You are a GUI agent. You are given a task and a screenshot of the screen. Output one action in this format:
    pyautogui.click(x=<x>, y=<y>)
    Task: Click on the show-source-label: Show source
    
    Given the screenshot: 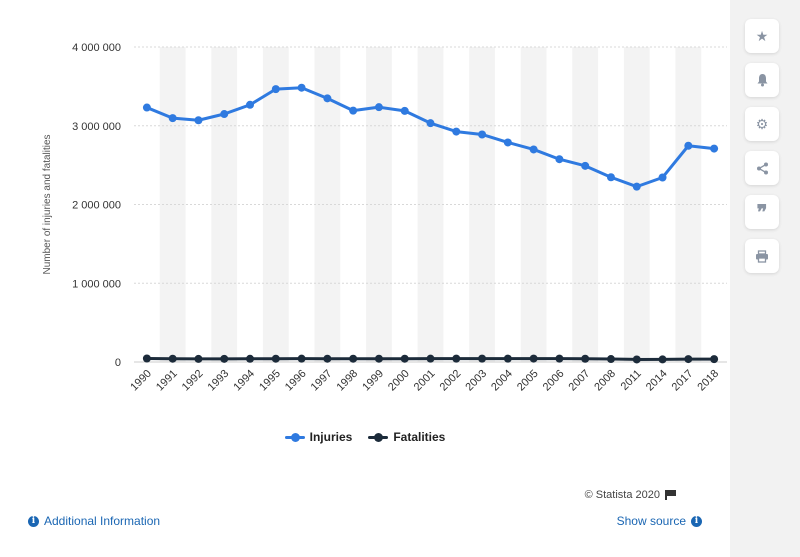 What is the action you would take?
    pyautogui.click(x=651, y=521)
    